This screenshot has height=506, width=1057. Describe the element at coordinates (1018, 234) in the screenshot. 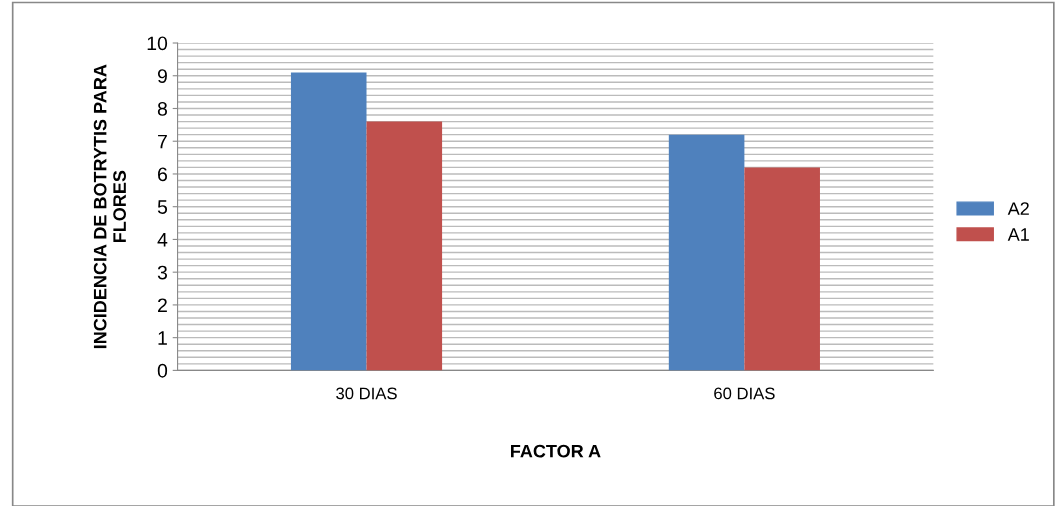

I see `legend-label: A1` at that location.